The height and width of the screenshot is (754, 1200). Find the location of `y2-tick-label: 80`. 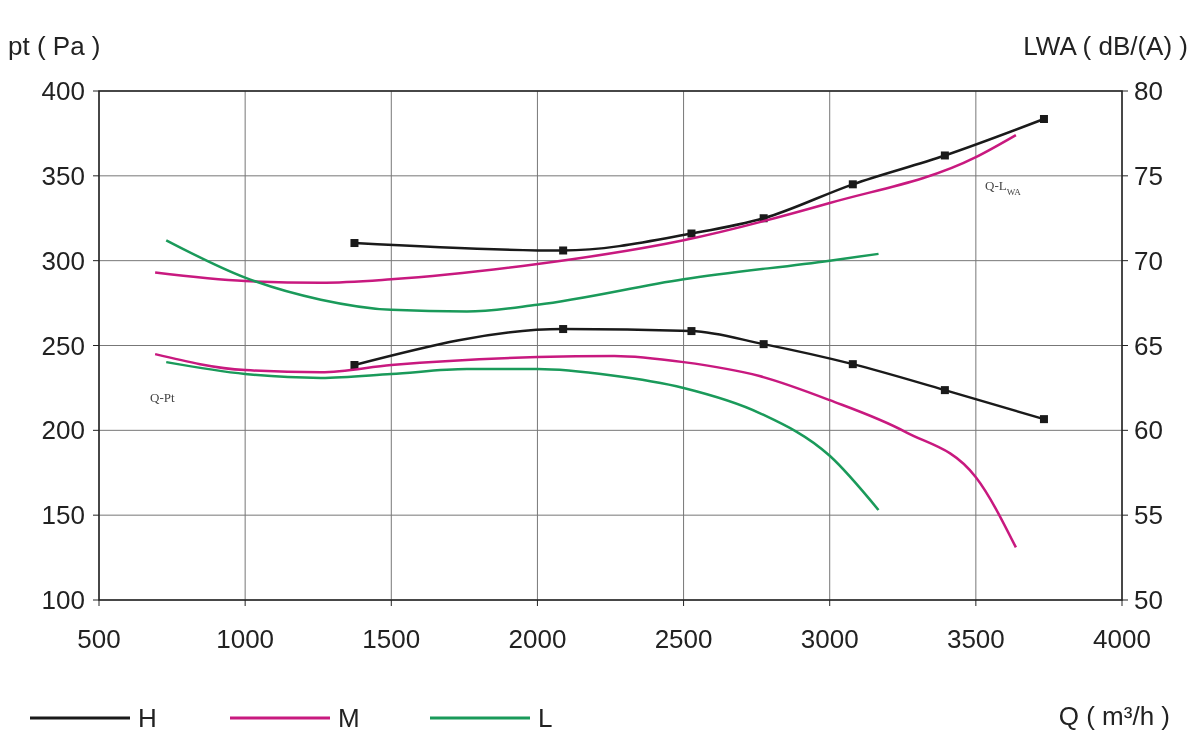

y2-tick-label: 80 is located at coordinates (1148, 91).